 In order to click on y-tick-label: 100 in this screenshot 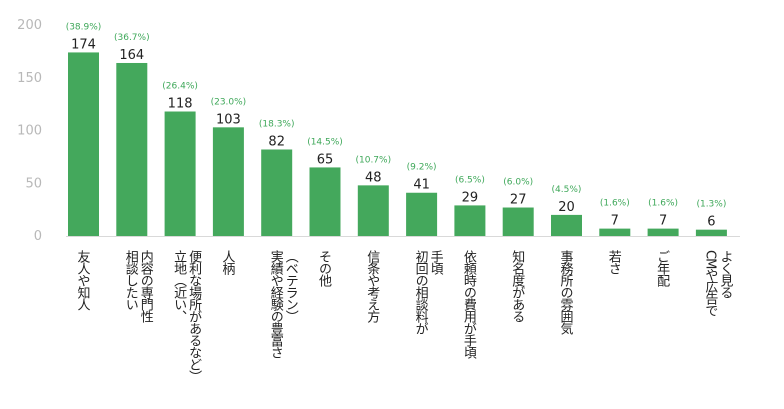, I will do `click(29, 131)`.